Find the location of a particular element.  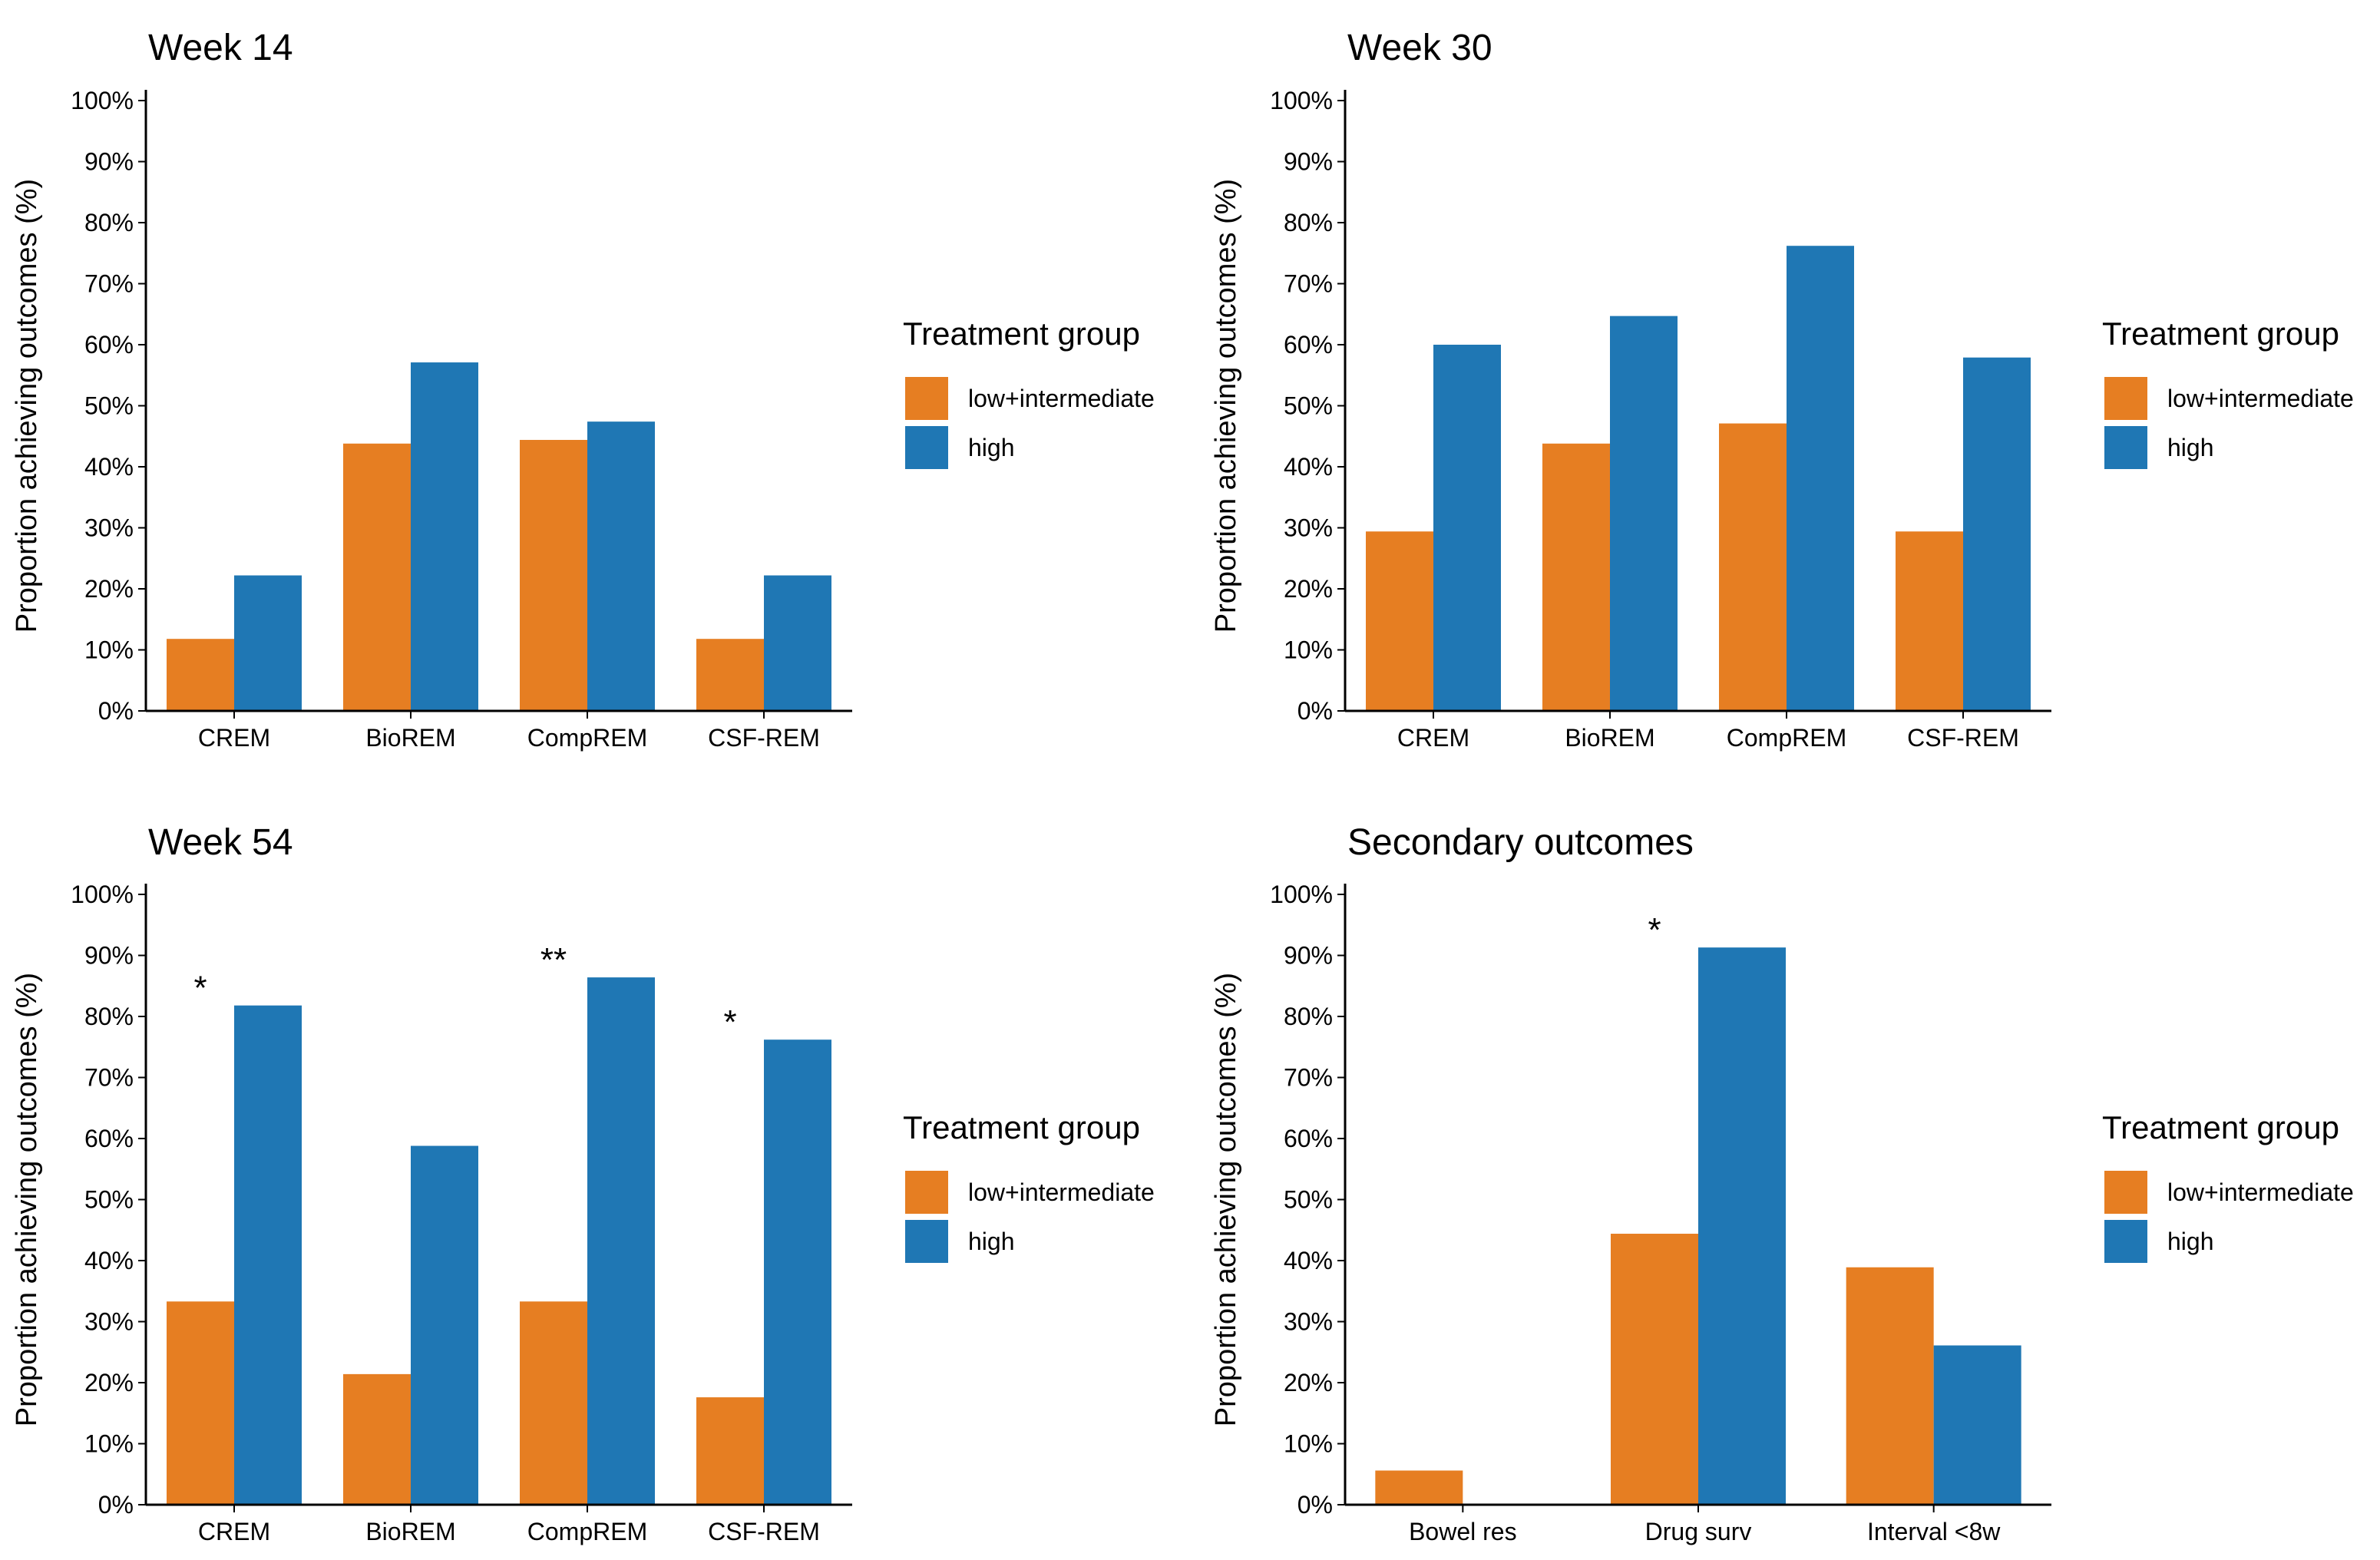

panel-title: Week 14 is located at coordinates (220, 48).